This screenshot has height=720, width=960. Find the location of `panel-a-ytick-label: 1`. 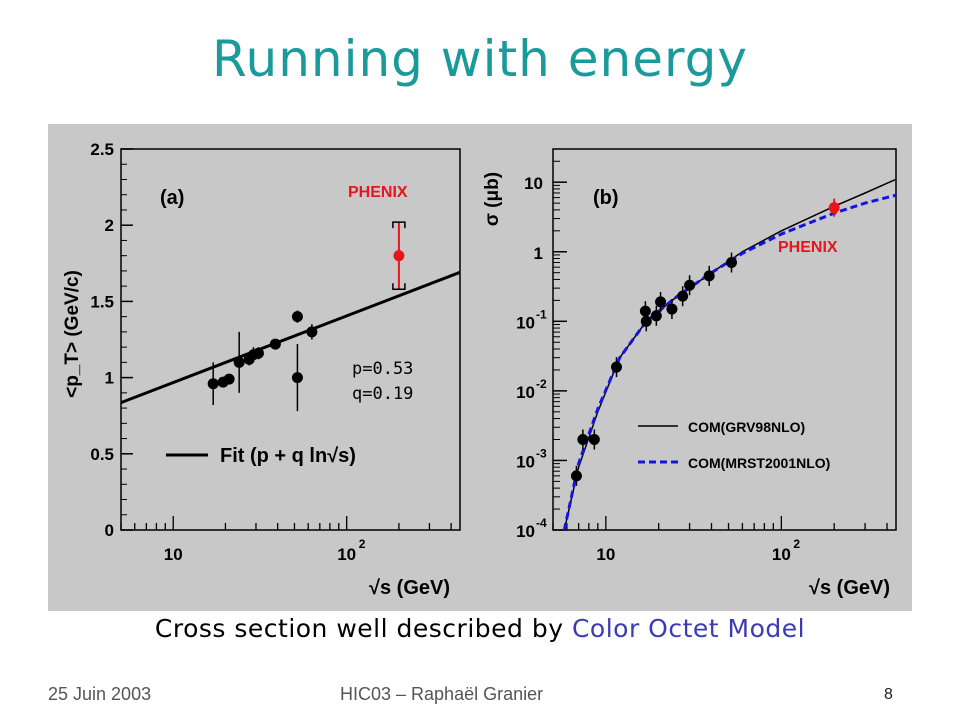

panel-a-ytick-label: 1 is located at coordinates (109, 378).